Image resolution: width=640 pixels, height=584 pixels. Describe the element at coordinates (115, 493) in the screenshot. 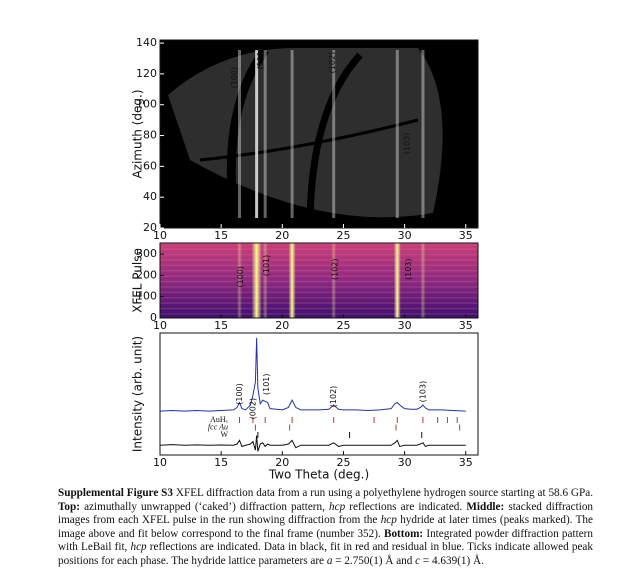

I see `caption-label: Supplemental Figure S3` at that location.